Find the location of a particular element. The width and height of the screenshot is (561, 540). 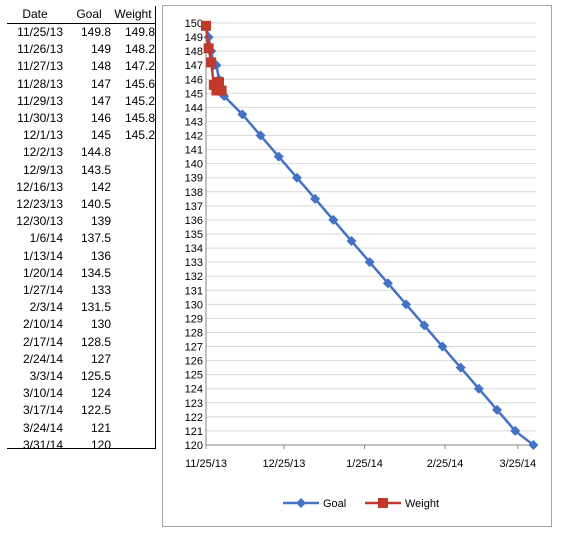

table-row: 1/20/14 134.5 is located at coordinates (81, 273).